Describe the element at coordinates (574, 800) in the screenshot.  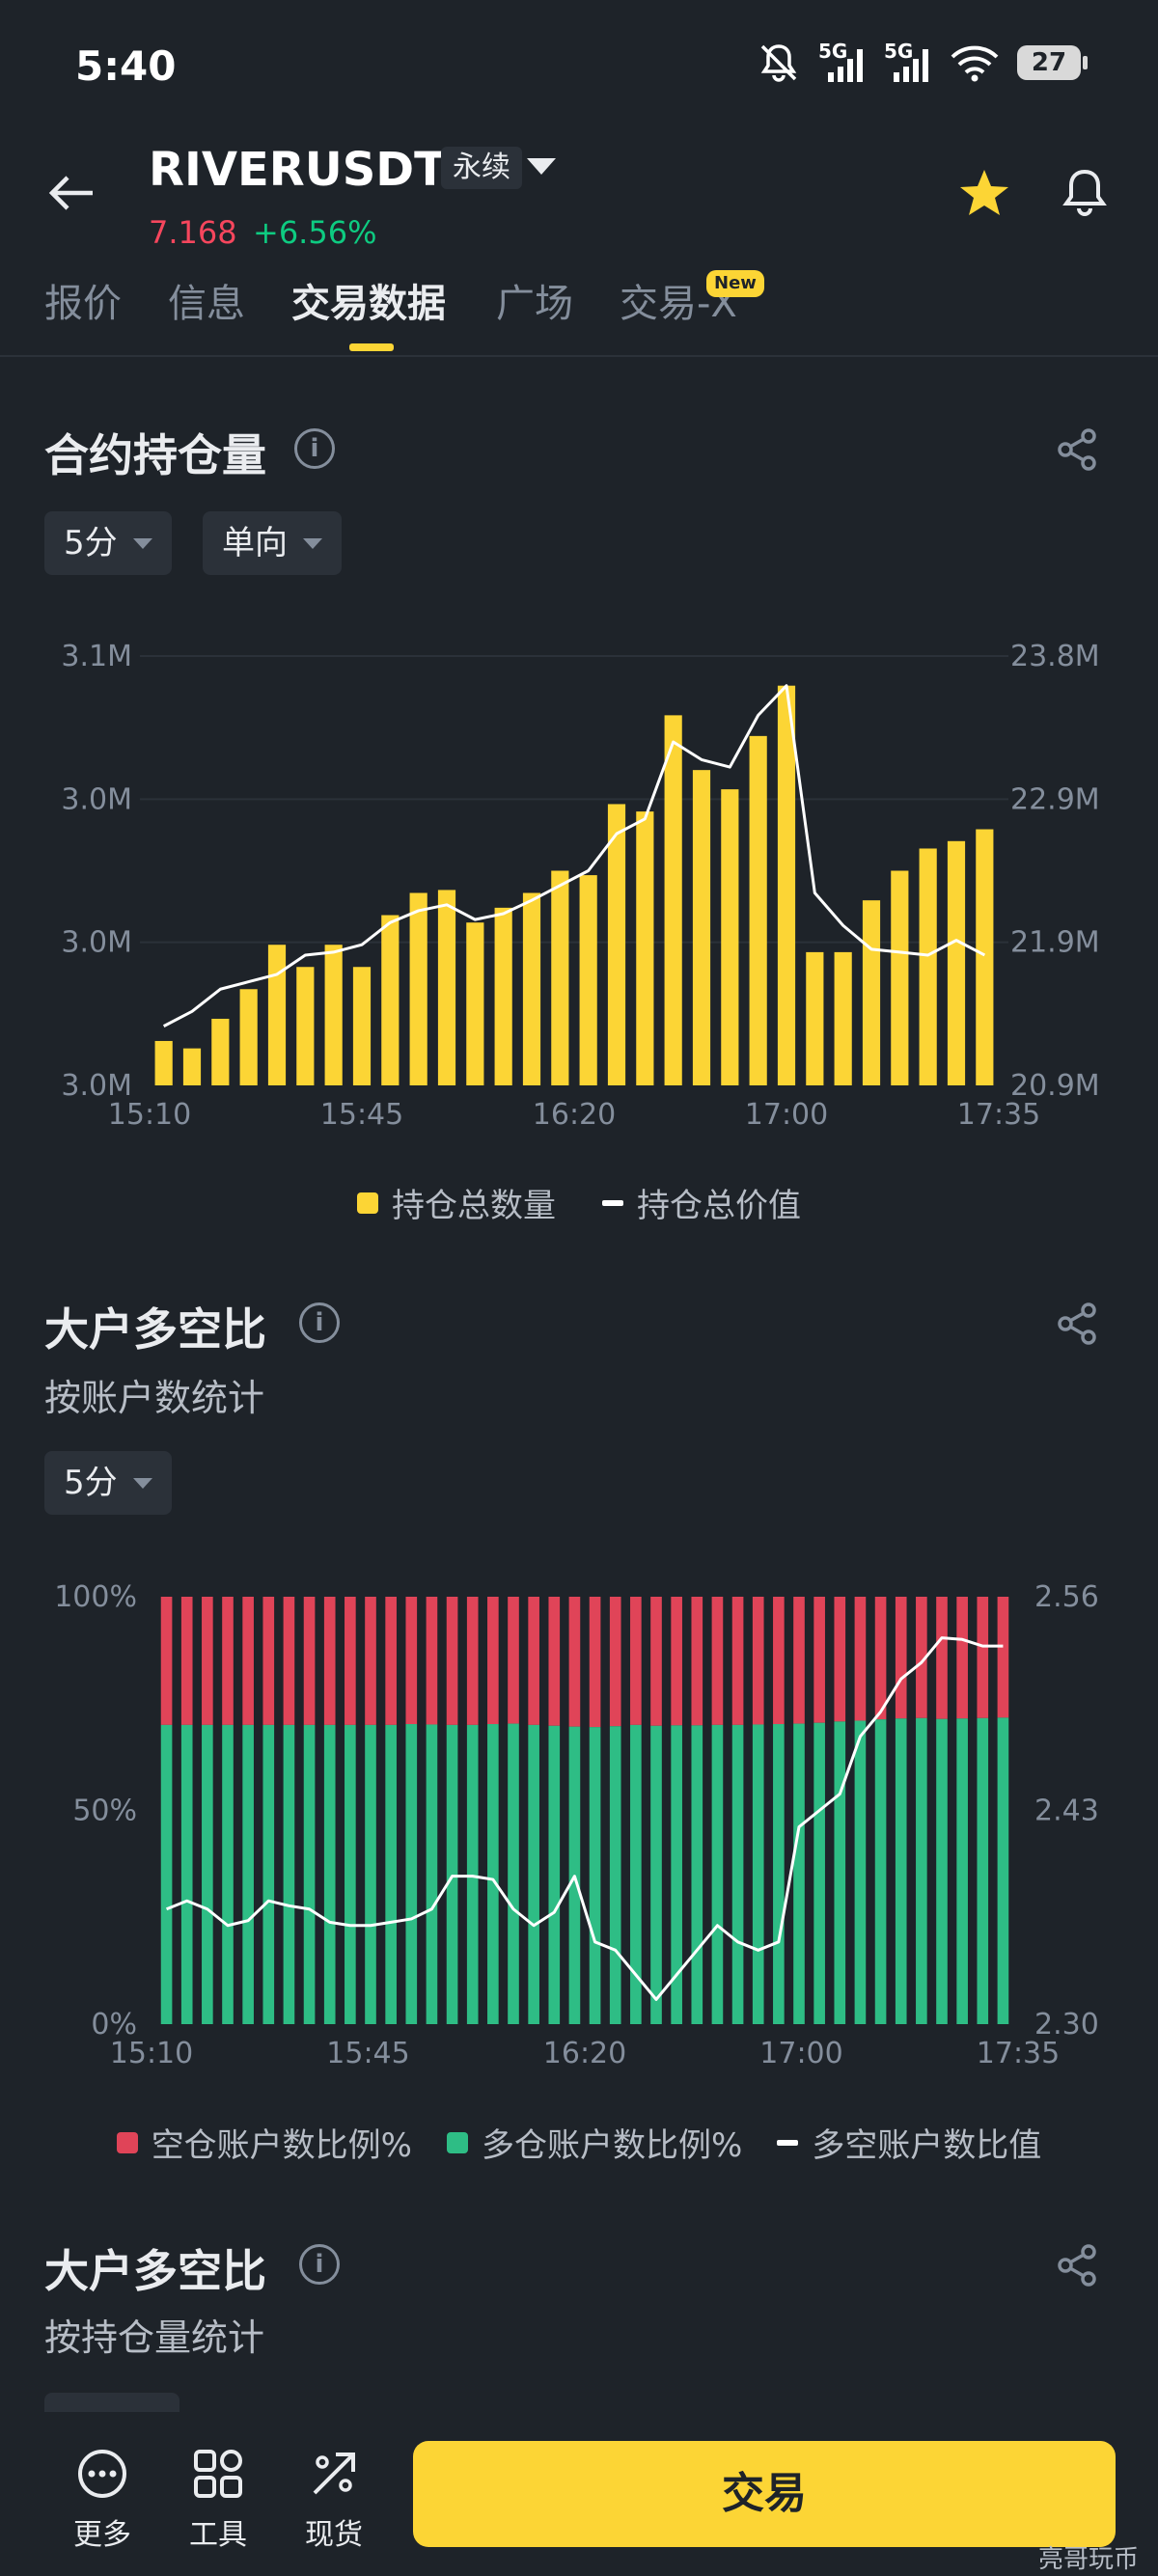
I see `chart1-grid` at that location.